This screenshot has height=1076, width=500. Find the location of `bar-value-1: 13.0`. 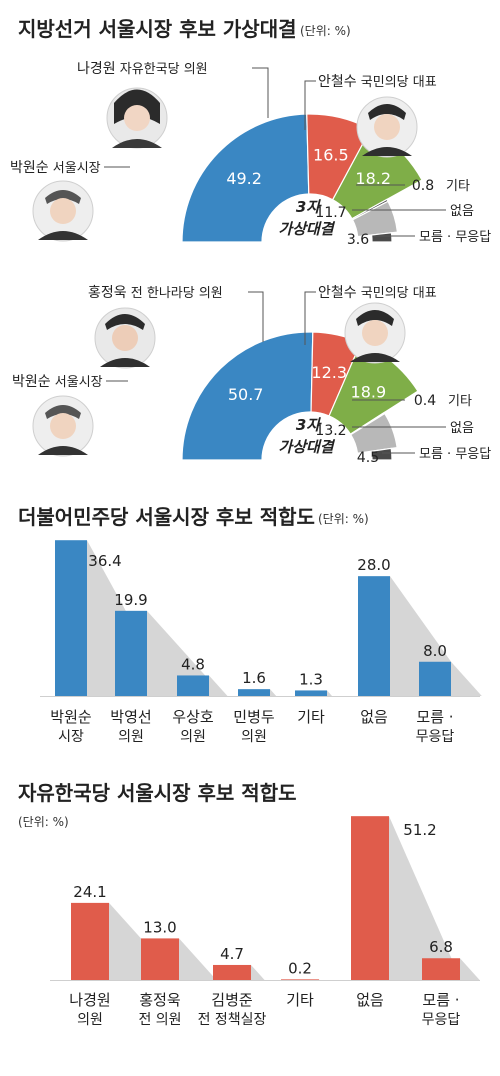

bar-value-1: 13.0 is located at coordinates (159, 927).